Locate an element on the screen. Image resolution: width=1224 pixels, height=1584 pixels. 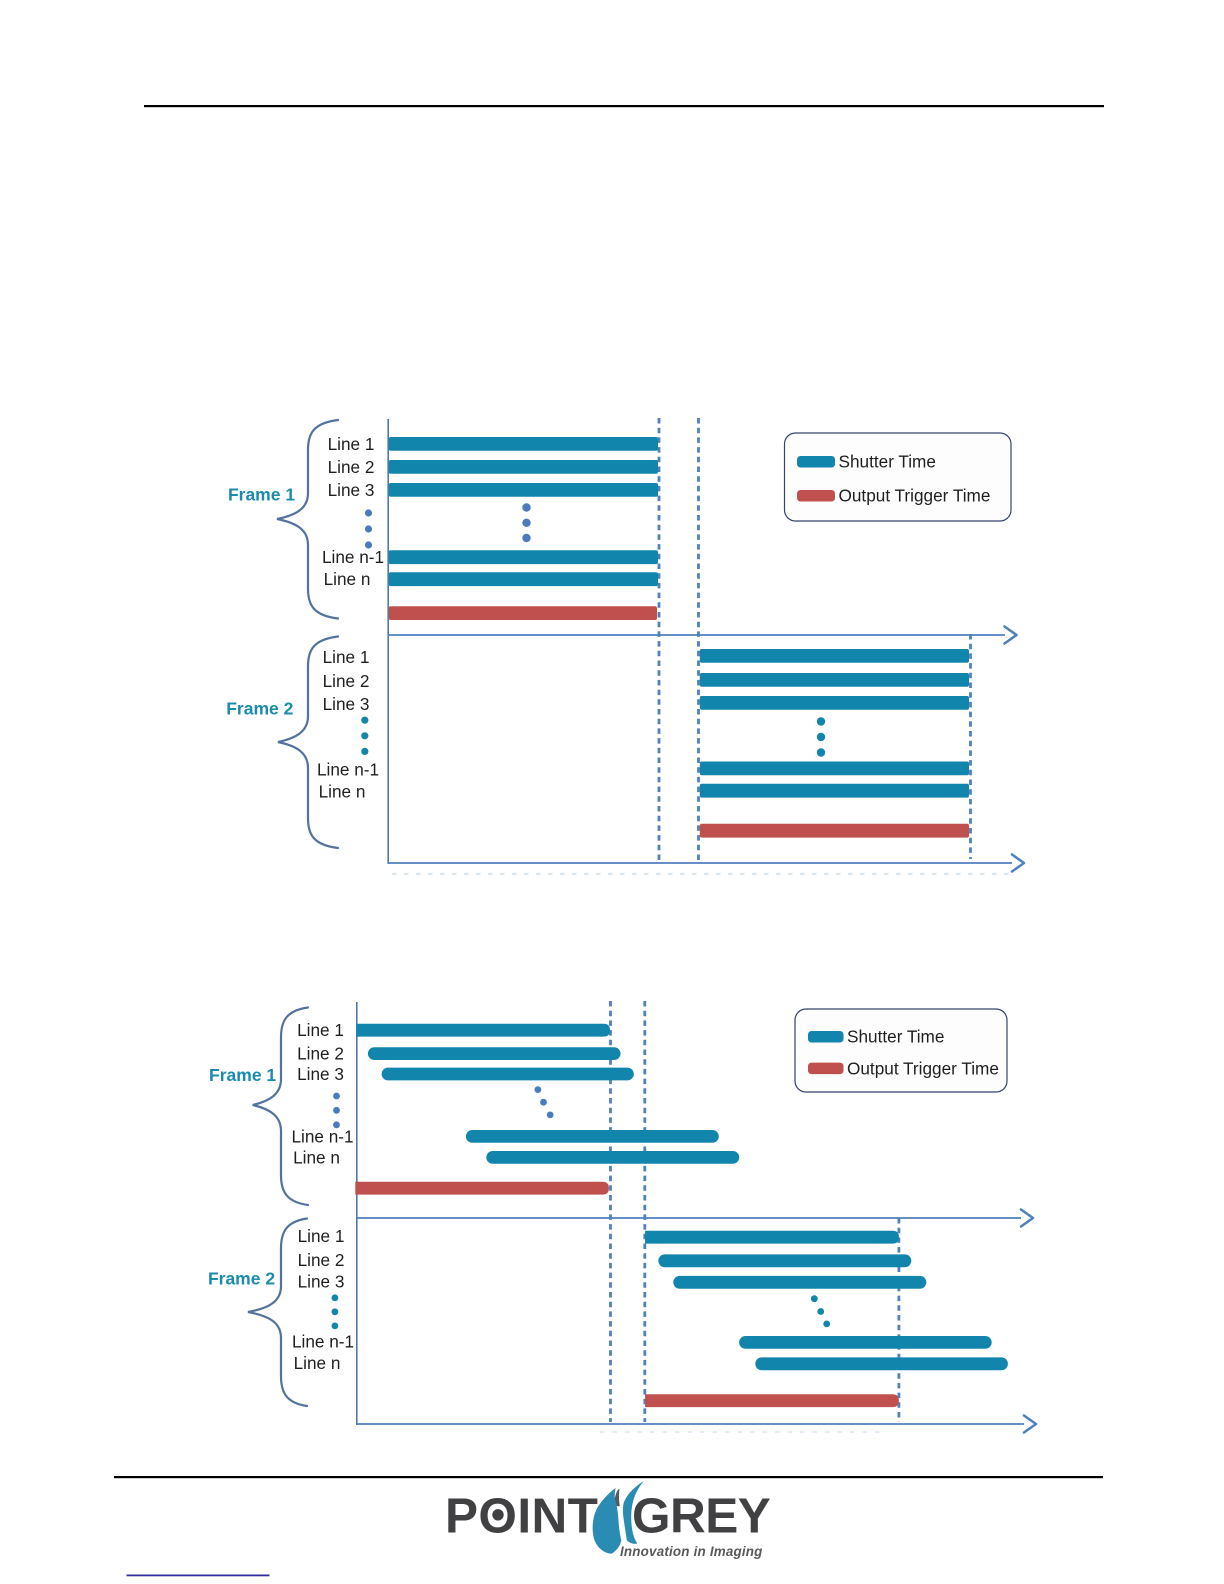
svg-text: POINT is located at coordinates (521, 1516).